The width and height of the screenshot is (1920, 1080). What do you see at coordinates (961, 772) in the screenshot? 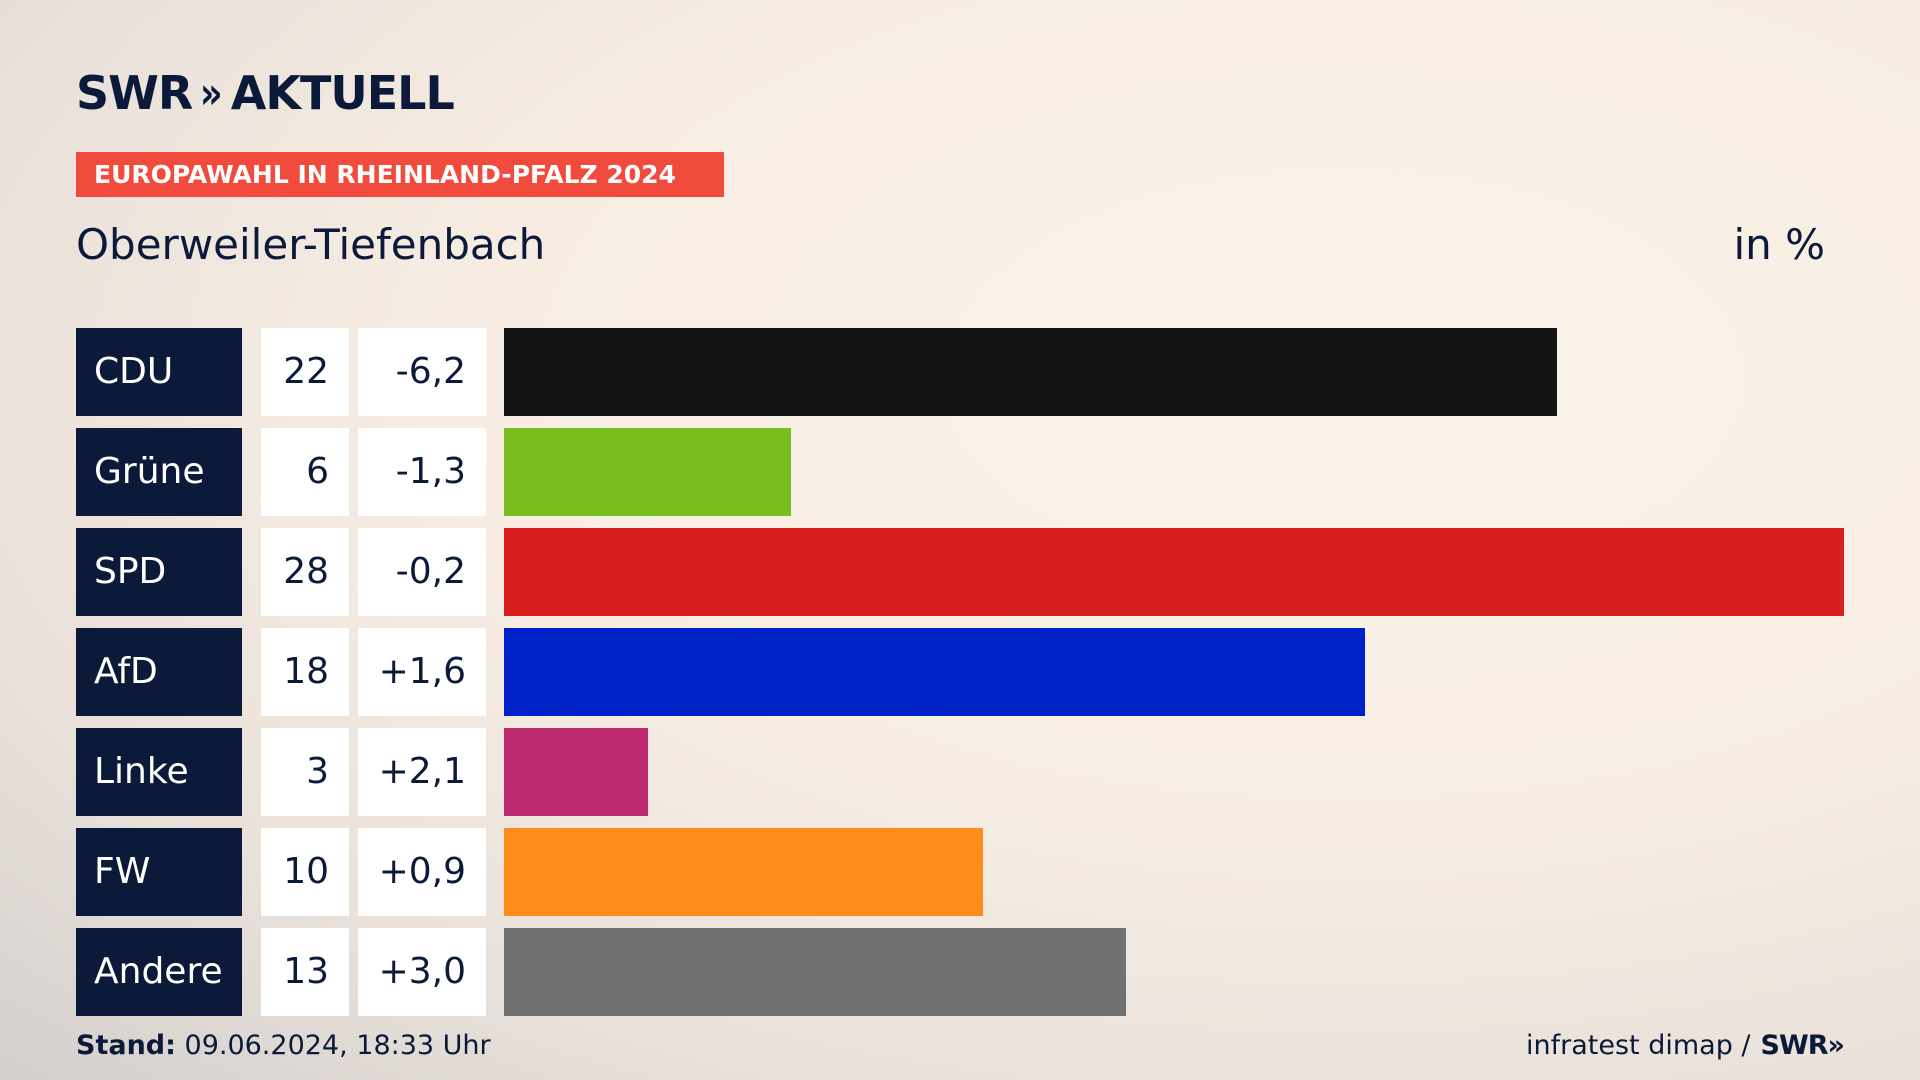
I see `result-row: Linke 3 +2,1` at bounding box center [961, 772].